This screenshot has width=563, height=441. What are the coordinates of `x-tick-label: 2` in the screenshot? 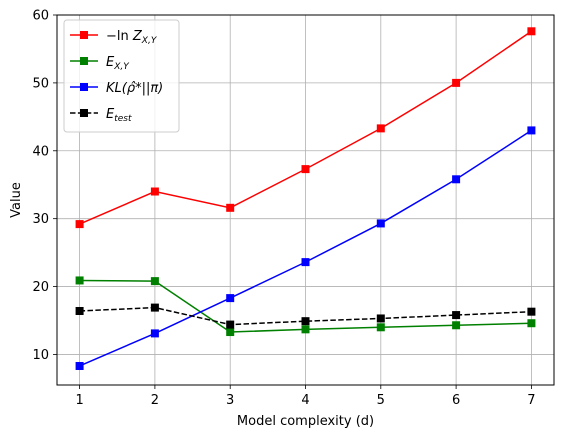 It's located at (155, 400).